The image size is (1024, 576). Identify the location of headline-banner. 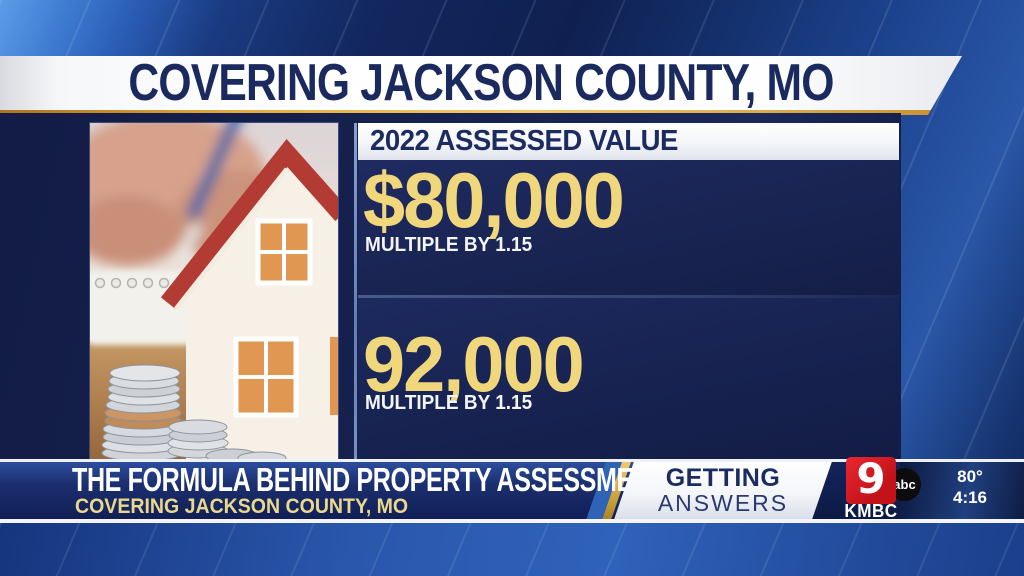
(324, 490).